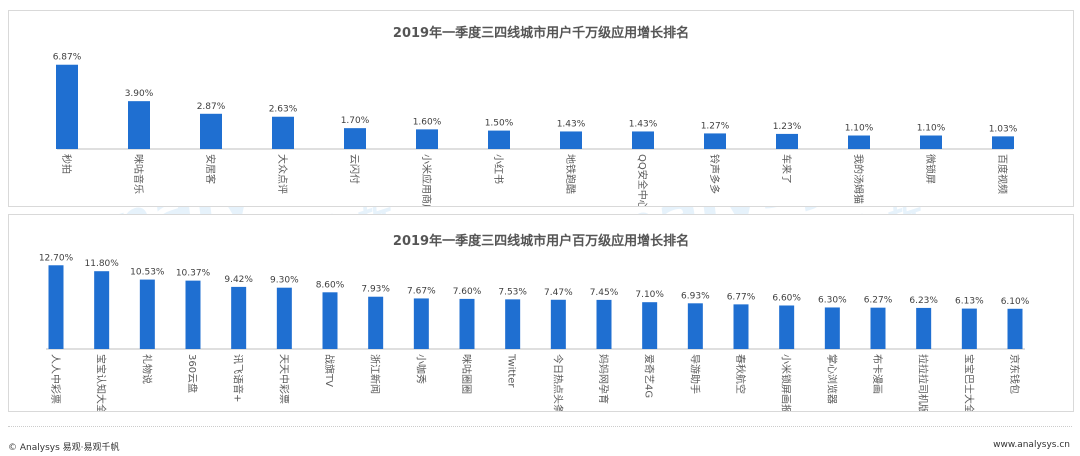 The height and width of the screenshot is (456, 1080). Describe the element at coordinates (604, 293) in the screenshot. I see `value-label-13: 7.45%` at that location.